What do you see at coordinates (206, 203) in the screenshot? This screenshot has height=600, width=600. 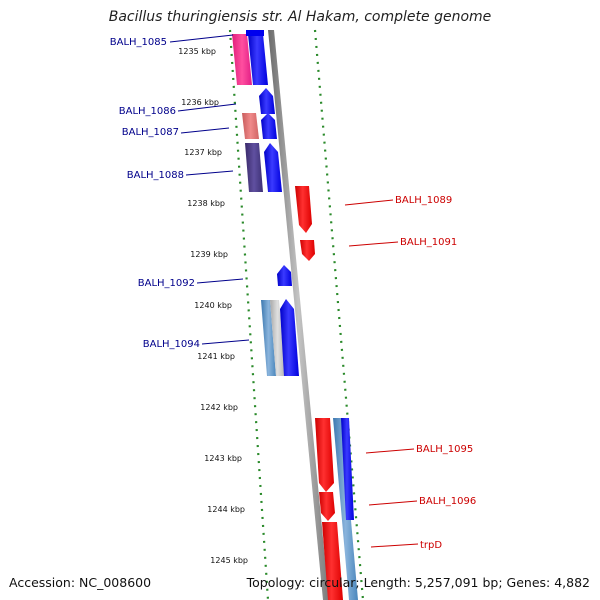 I see `tick-label: 1238 kbp` at bounding box center [206, 203].